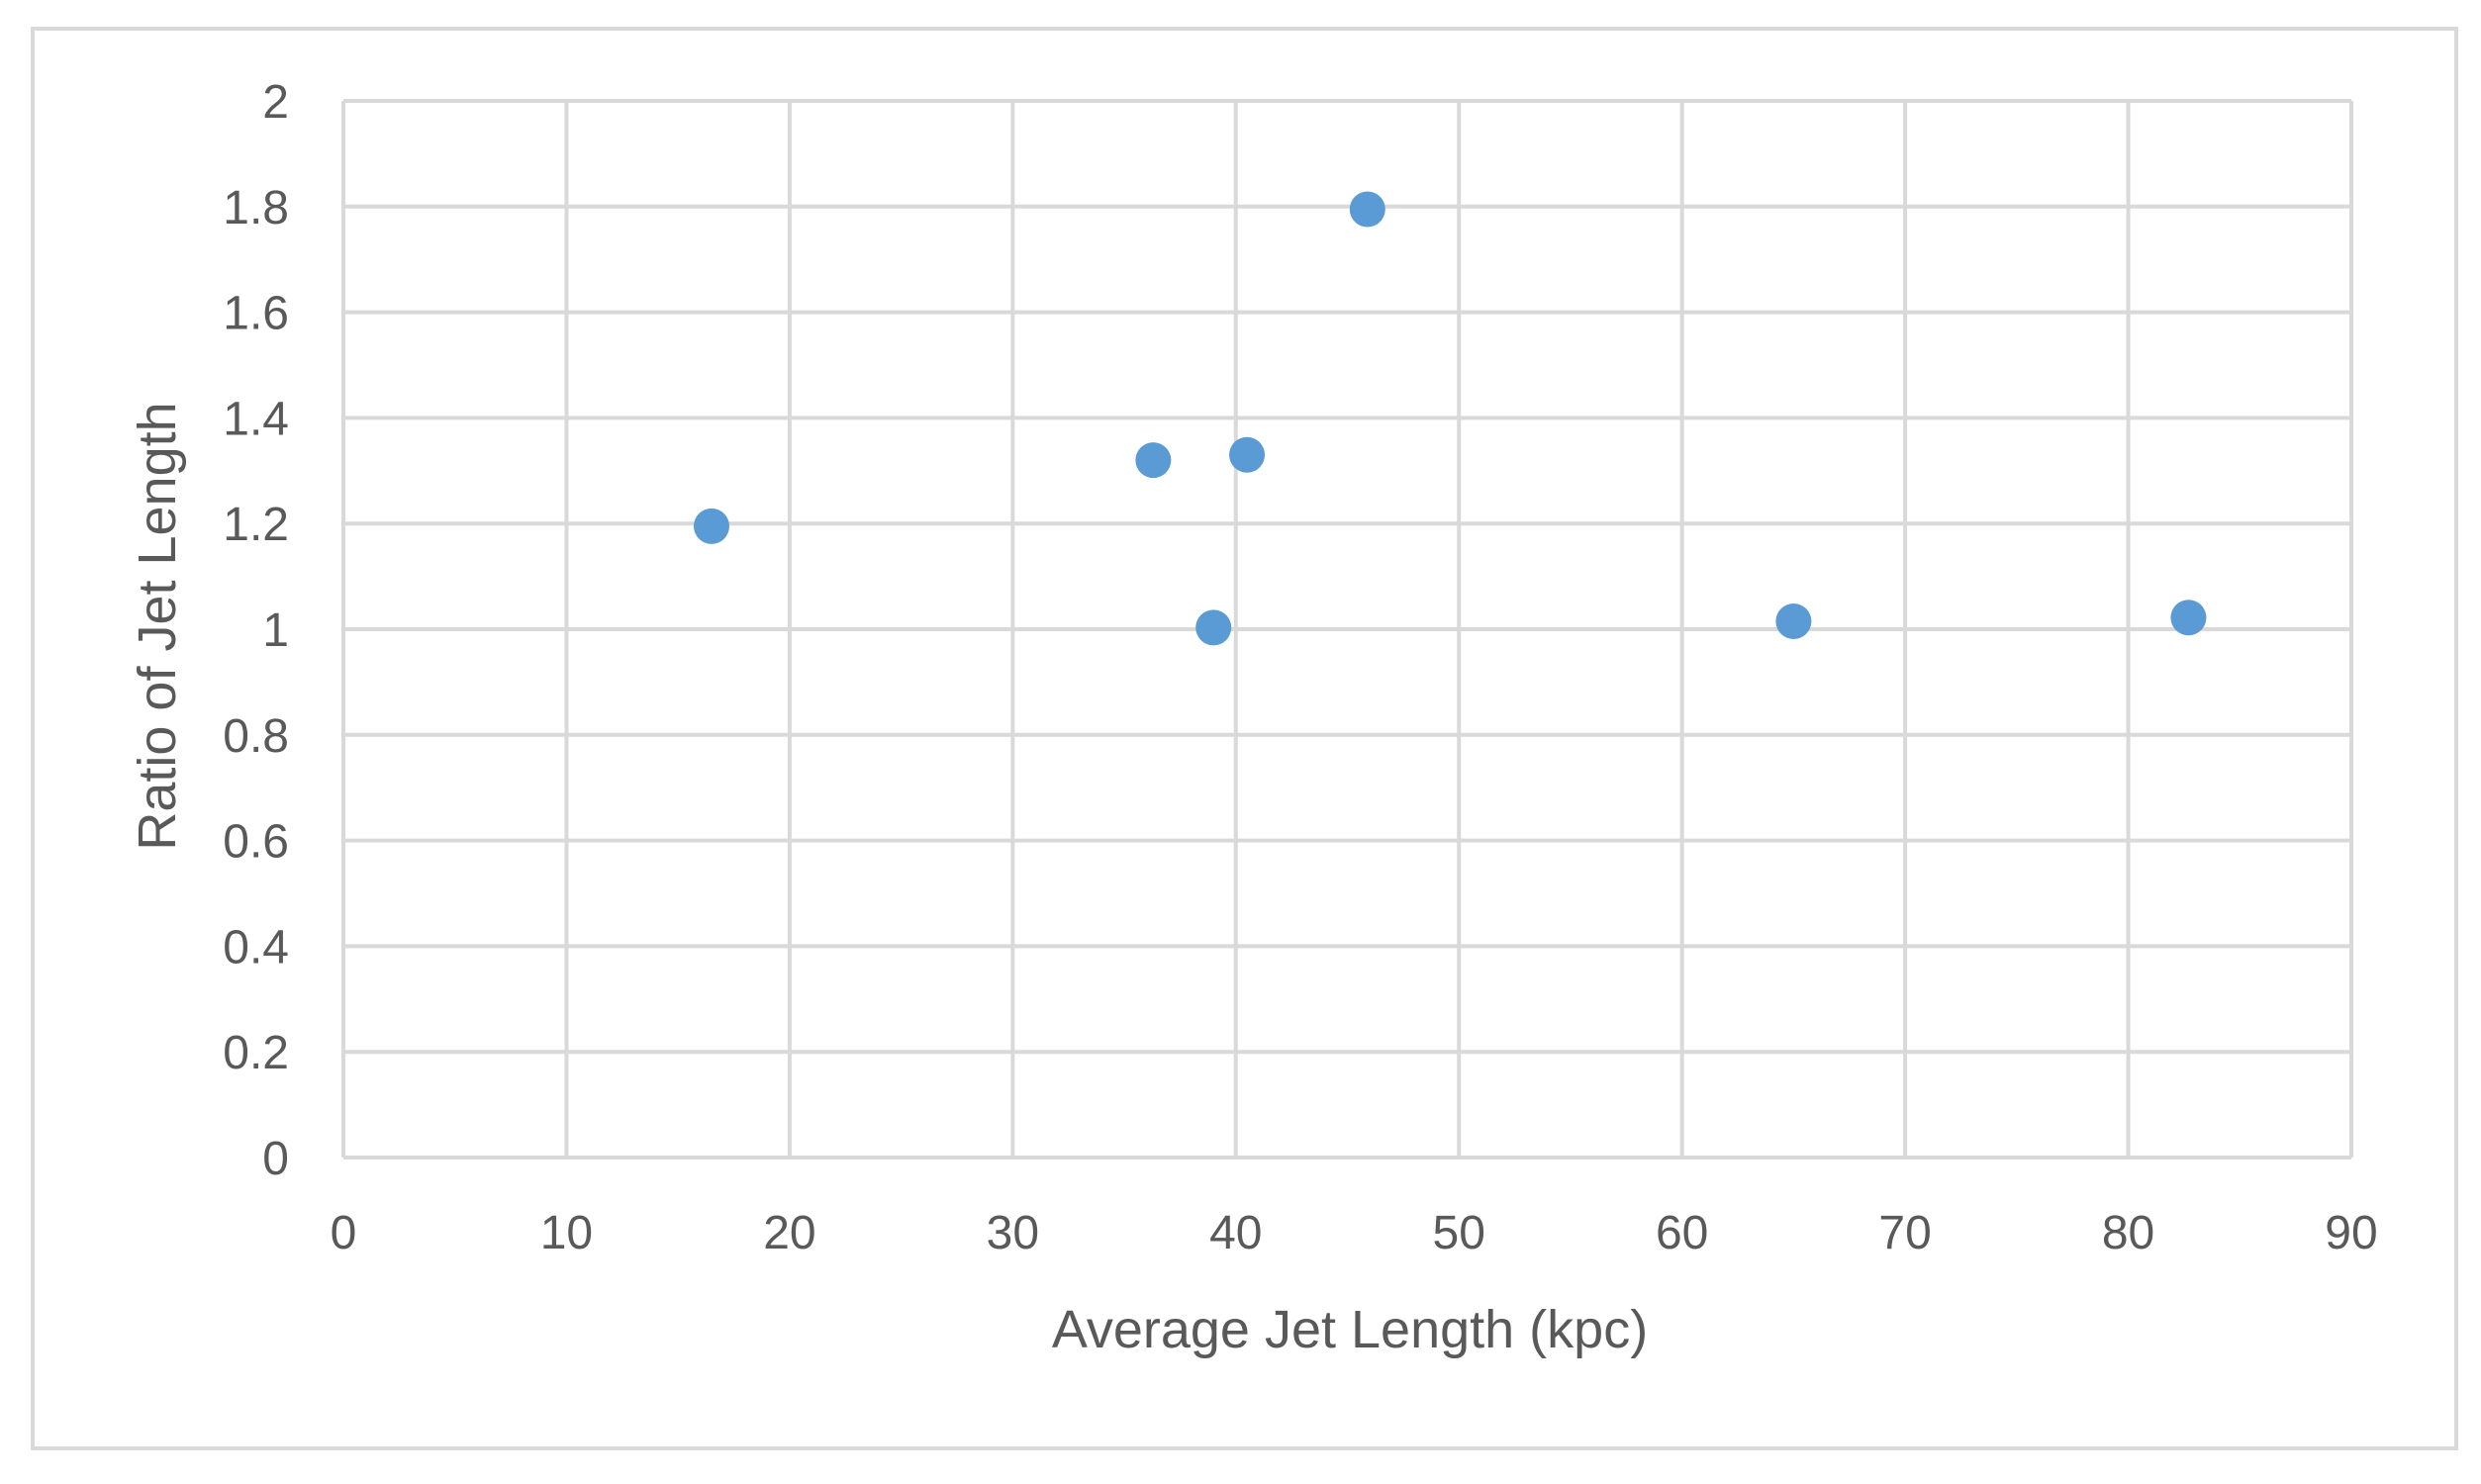  Describe the element at coordinates (566, 1233) in the screenshot. I see `x-tick-label: 10` at that location.